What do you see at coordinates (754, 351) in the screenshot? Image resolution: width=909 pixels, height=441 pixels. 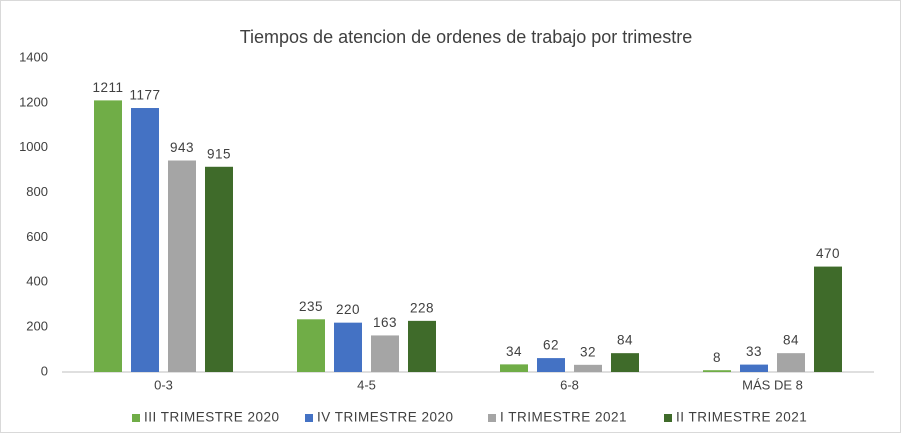 I see `data-label: 33` at bounding box center [754, 351].